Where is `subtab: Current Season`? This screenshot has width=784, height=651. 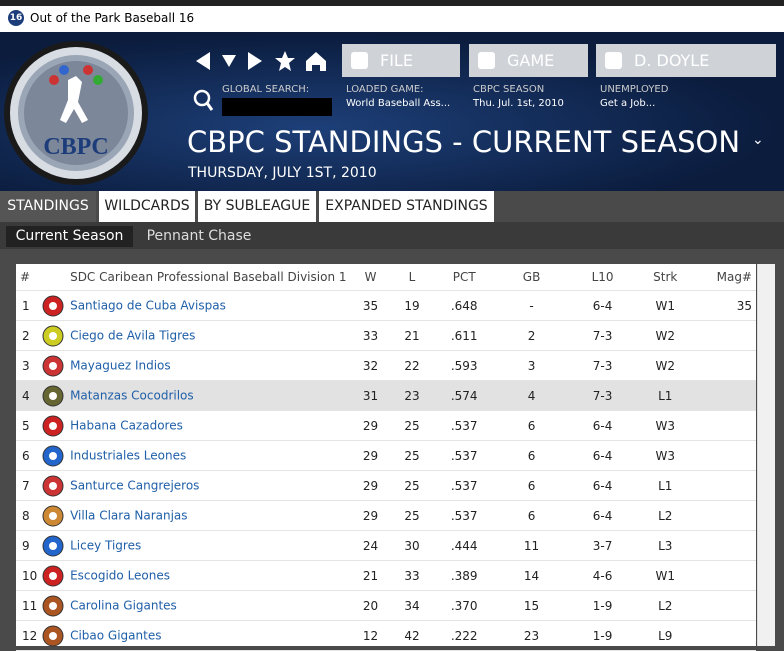
subtab: Current Season is located at coordinates (69, 236).